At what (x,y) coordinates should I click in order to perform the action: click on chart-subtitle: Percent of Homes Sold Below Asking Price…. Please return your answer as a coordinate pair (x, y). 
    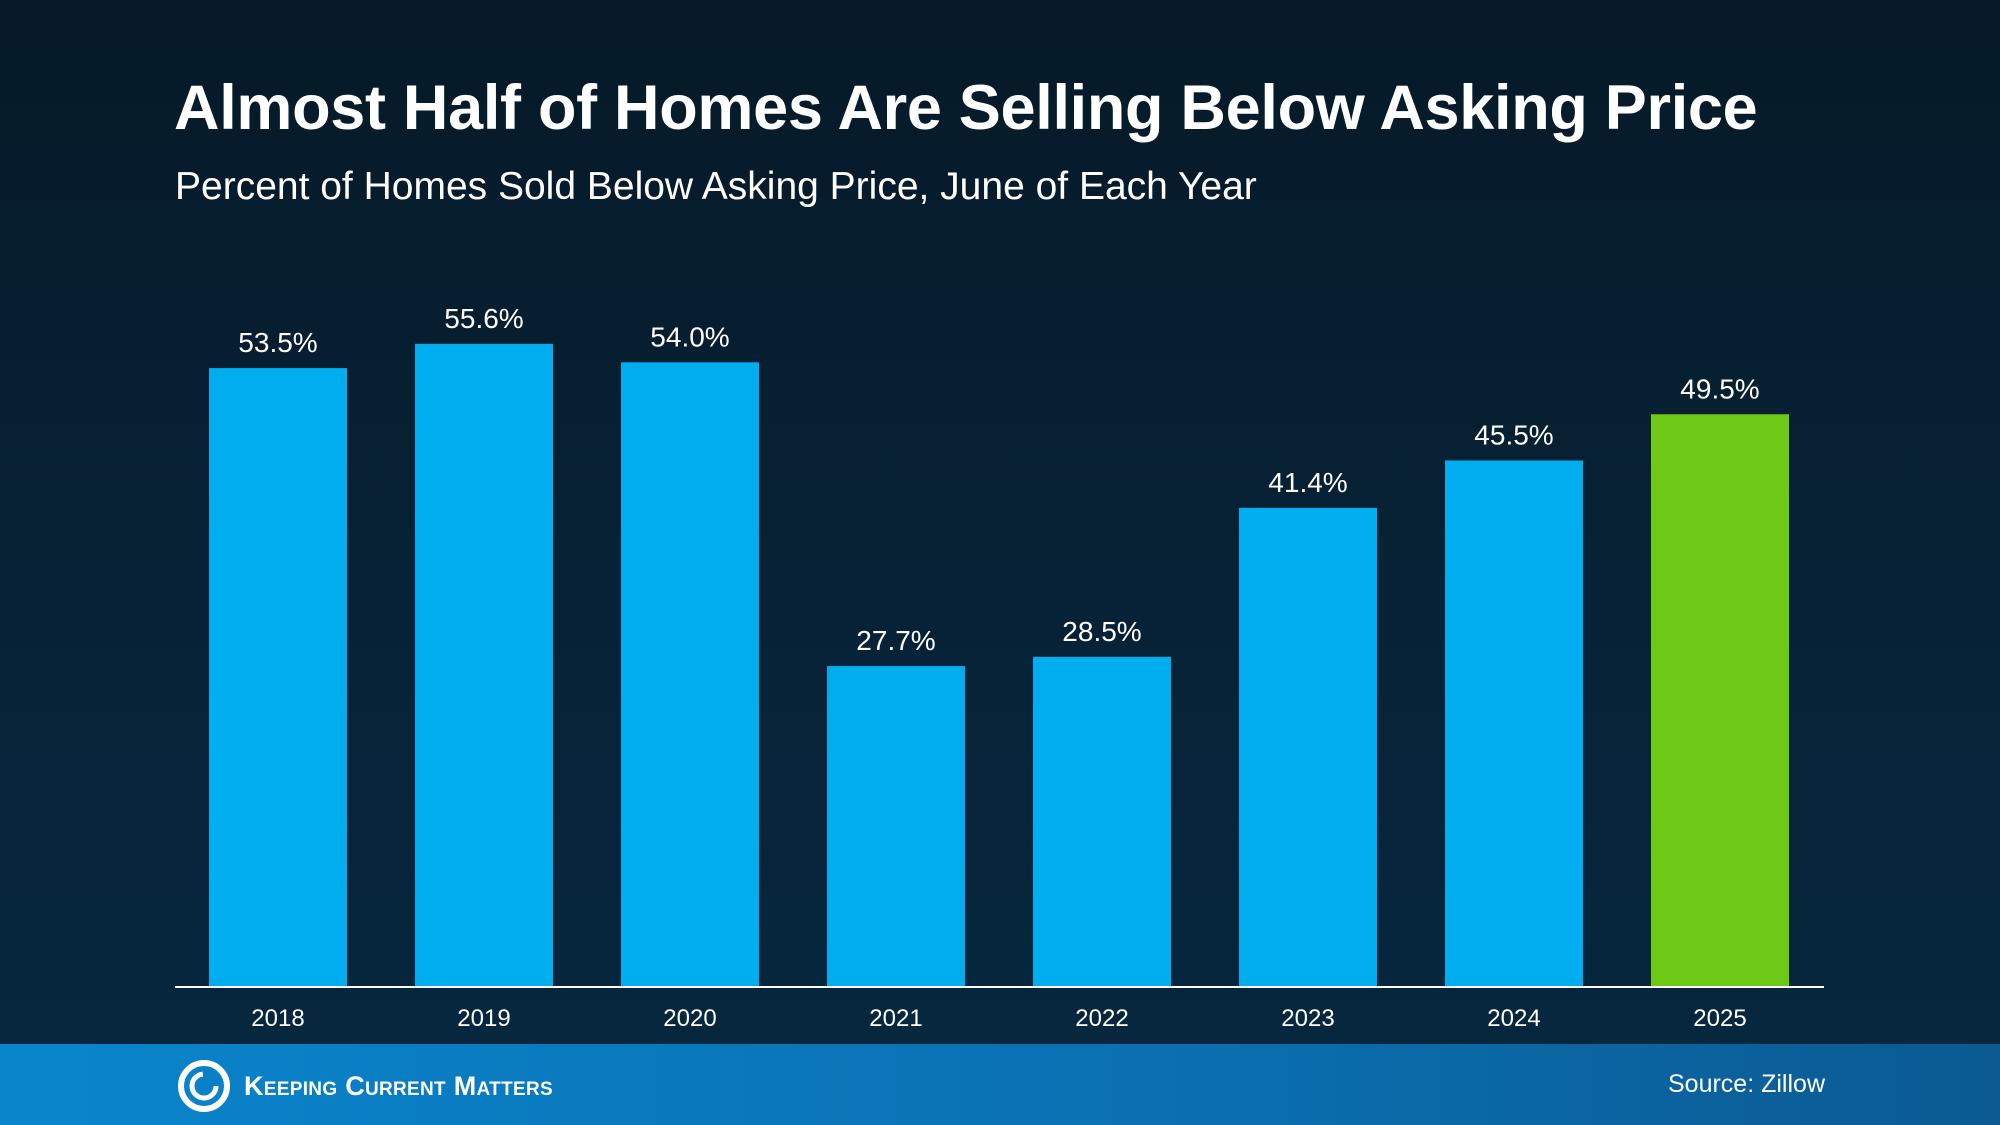
    Looking at the image, I should click on (716, 186).